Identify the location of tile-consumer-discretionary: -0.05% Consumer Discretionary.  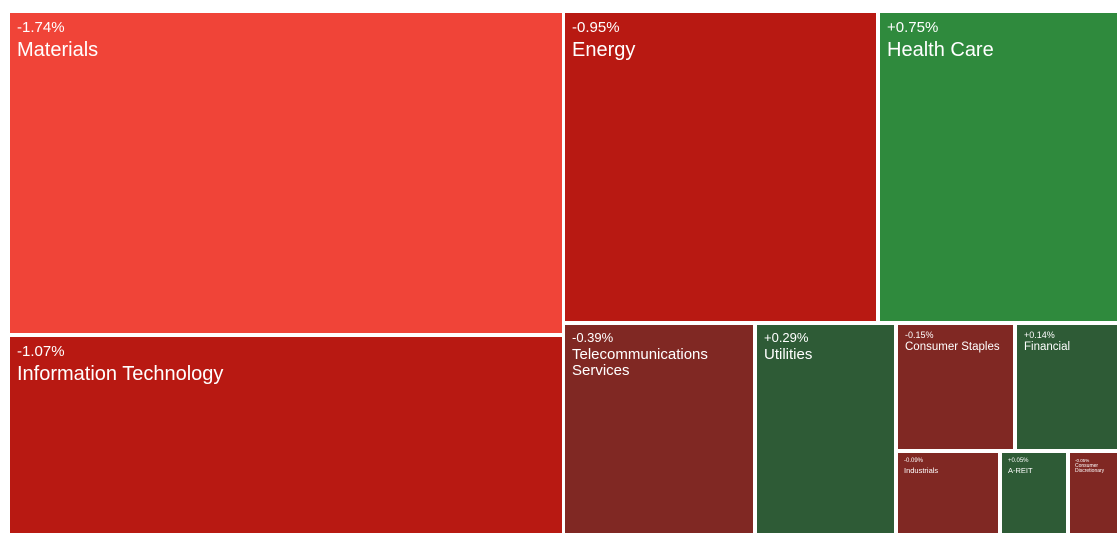
(1093, 493).